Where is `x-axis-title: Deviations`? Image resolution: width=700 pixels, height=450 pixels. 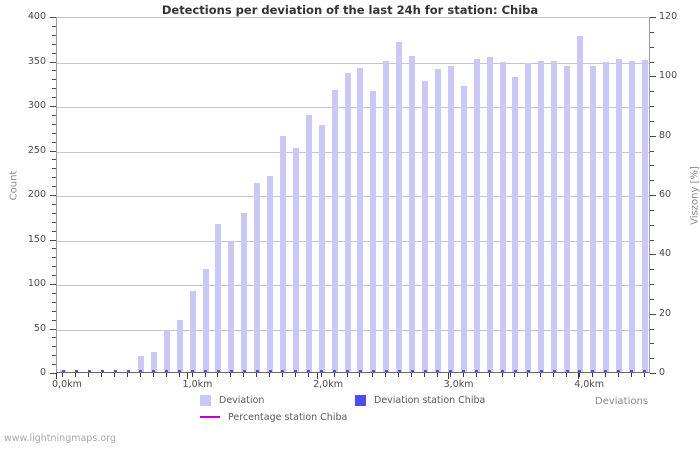
x-axis-title: Deviations is located at coordinates (622, 401).